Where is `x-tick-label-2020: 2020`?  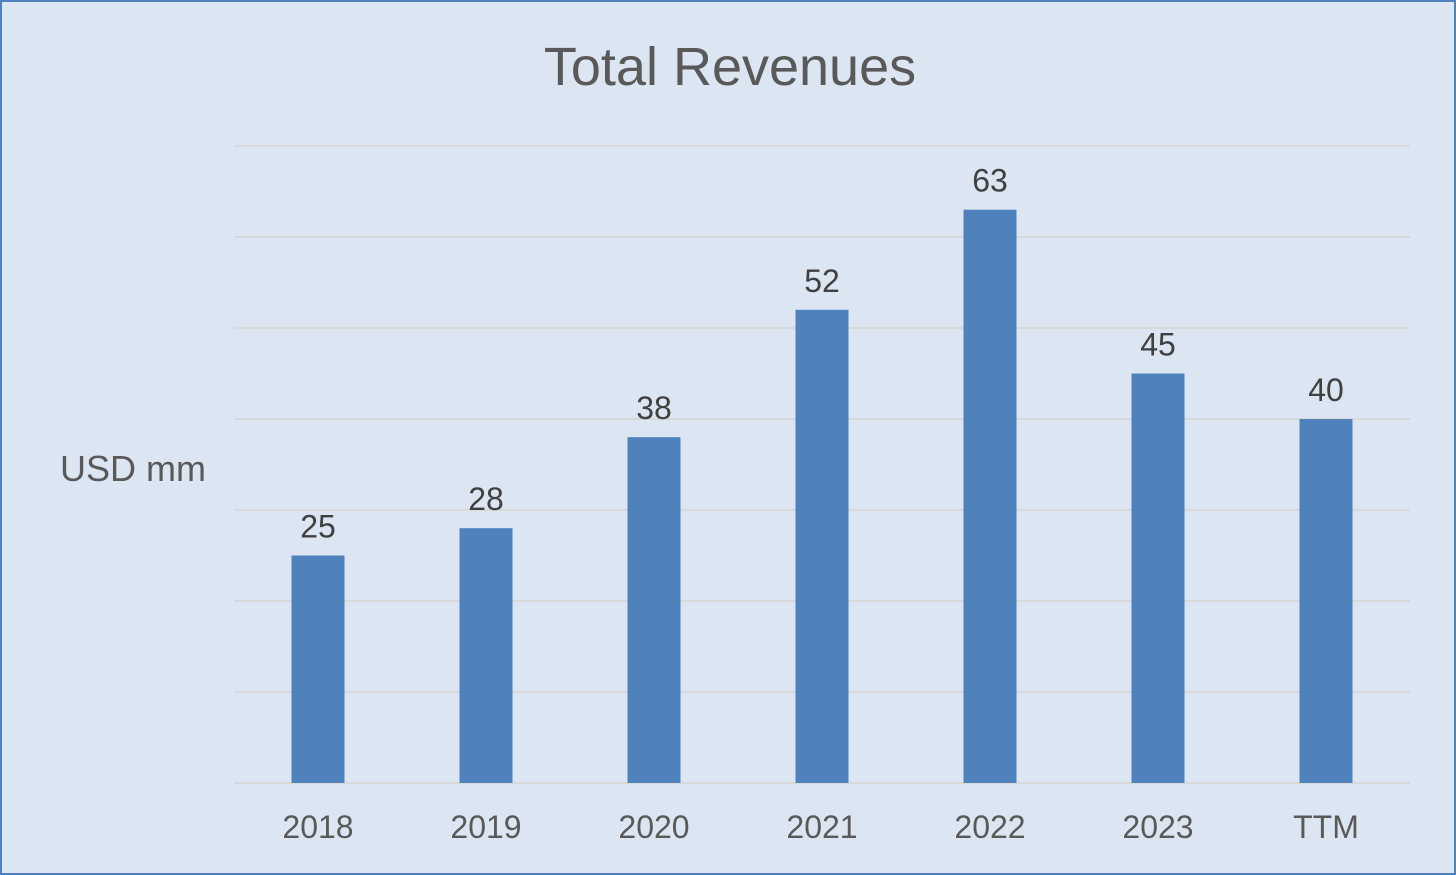 x-tick-label-2020: 2020 is located at coordinates (653, 827).